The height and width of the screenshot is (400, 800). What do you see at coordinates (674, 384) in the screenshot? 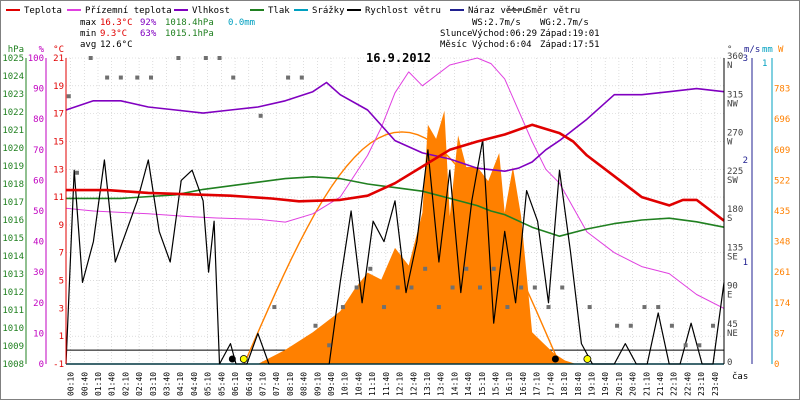
I see `x-tick-label: 22:10` at bounding box center [674, 384].